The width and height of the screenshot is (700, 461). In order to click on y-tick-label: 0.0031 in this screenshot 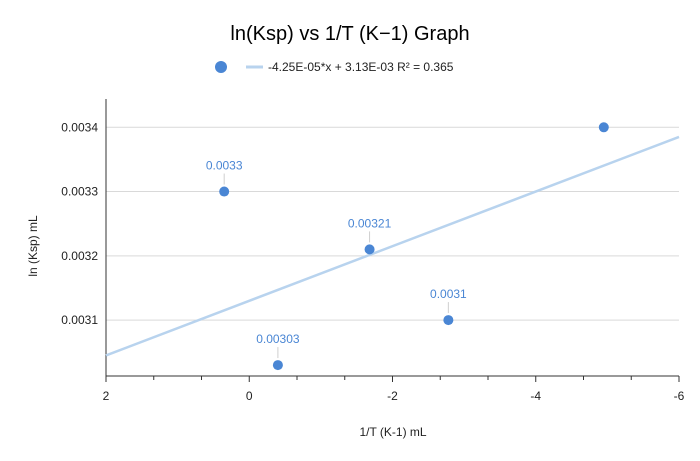, I will do `click(79, 320)`.